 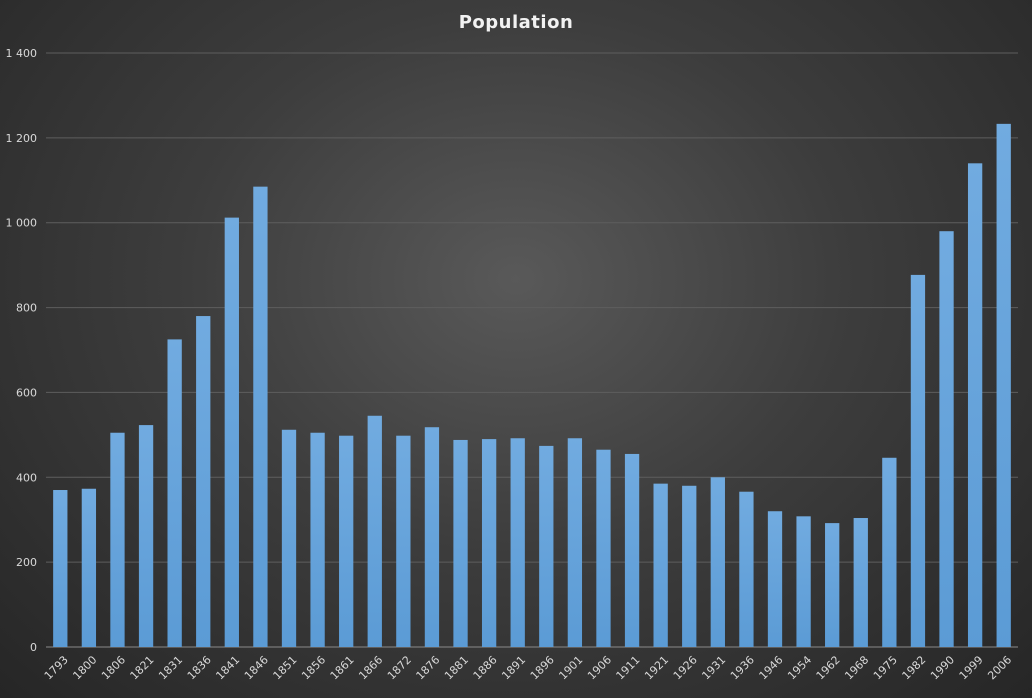 I want to click on x-tick-label: 1926, so click(x=685, y=667).